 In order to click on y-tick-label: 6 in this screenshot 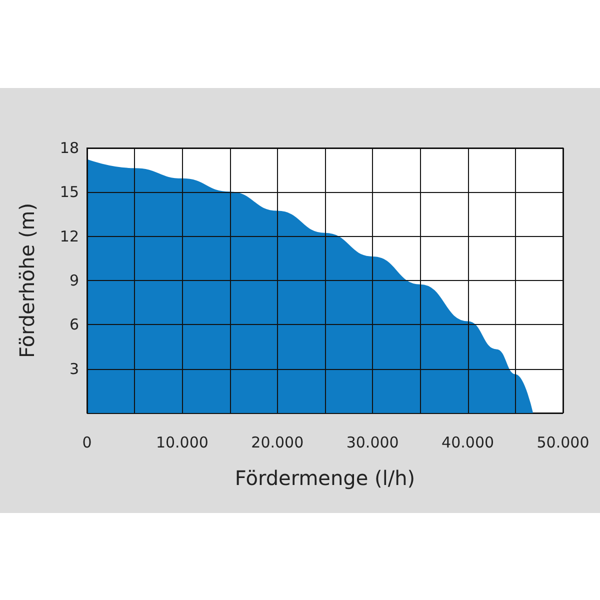, I will do `click(74, 325)`.